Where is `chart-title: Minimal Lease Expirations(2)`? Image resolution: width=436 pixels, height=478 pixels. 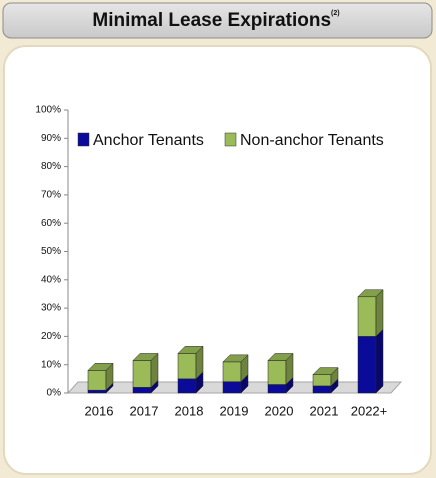 chart-title: Minimal Lease Expirations(2) is located at coordinates (215, 20).